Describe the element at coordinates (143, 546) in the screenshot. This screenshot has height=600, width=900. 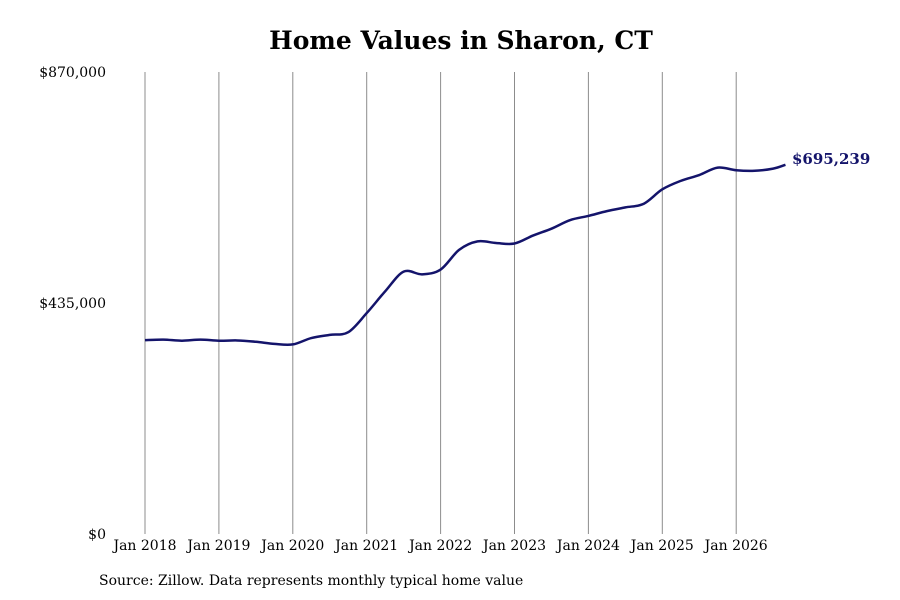
I see `x-tick-label: Jan 2018` at that location.